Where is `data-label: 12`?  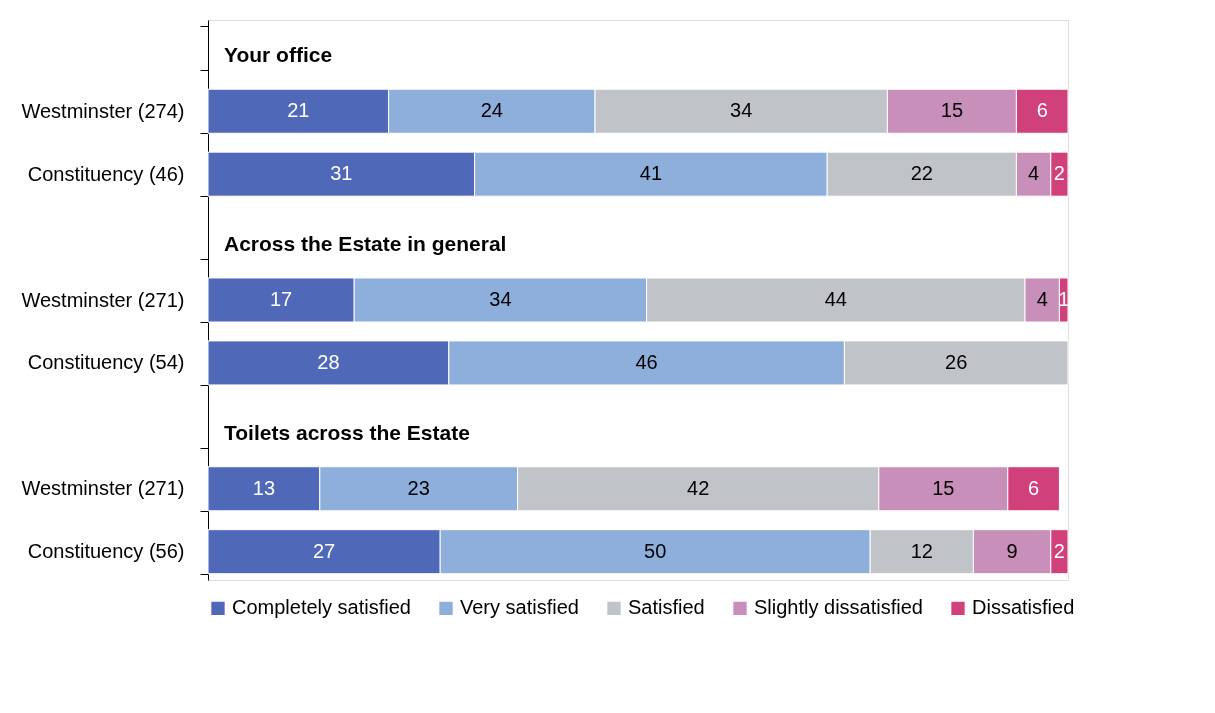
data-label: 12 is located at coordinates (921, 550).